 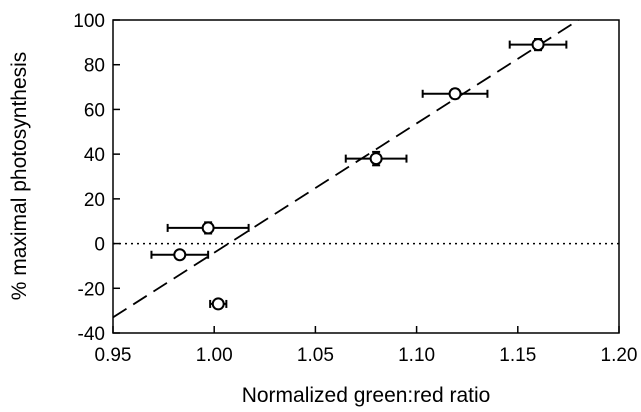 I want to click on x-tick-label: 0.95, so click(x=113, y=355).